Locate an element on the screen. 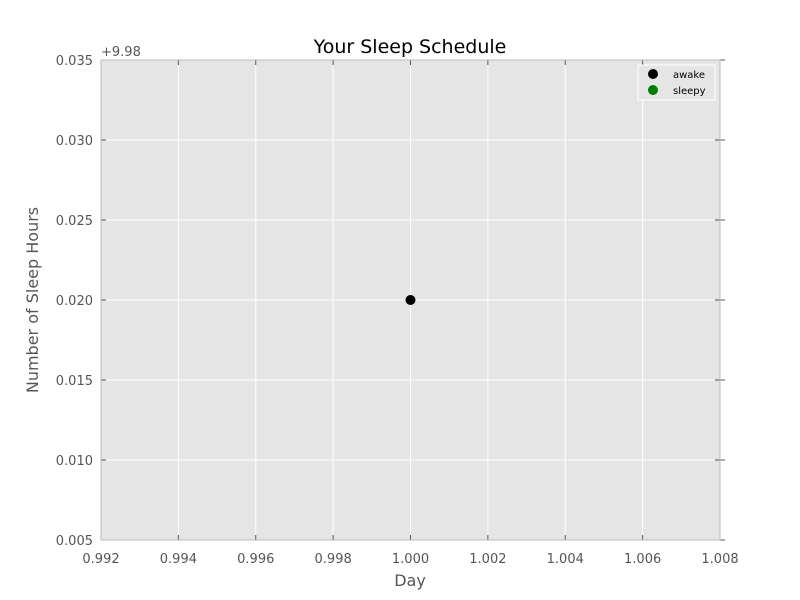 This screenshot has height=600, width=800. y-tick-label: 0.025 is located at coordinates (74, 221).